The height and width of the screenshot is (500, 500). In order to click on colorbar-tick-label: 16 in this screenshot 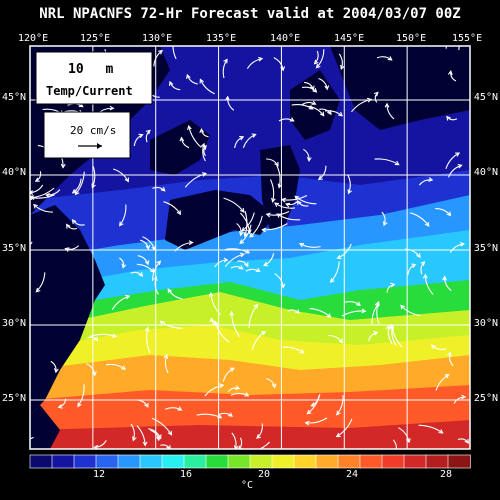, I will do `click(186, 474)`.